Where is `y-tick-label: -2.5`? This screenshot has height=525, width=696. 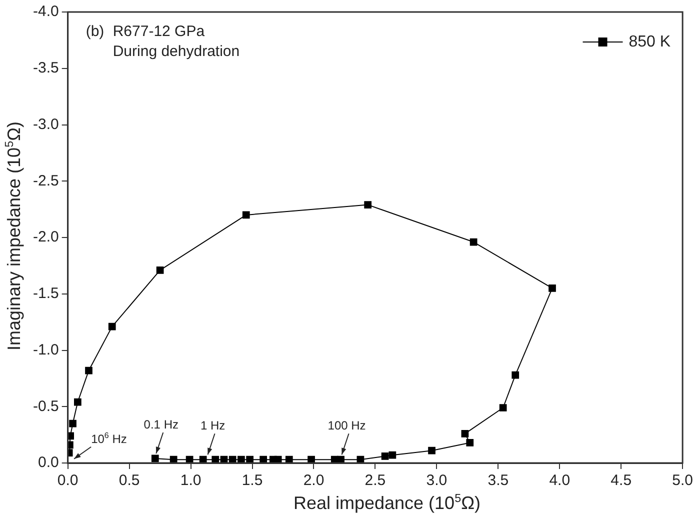
y-tick-label: -2.5 is located at coordinates (45, 181).